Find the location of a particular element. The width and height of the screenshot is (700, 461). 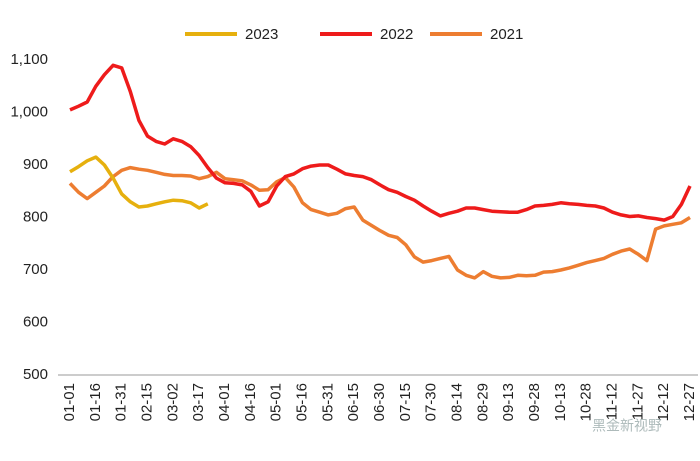

legend-label: 2022 is located at coordinates (396, 34).